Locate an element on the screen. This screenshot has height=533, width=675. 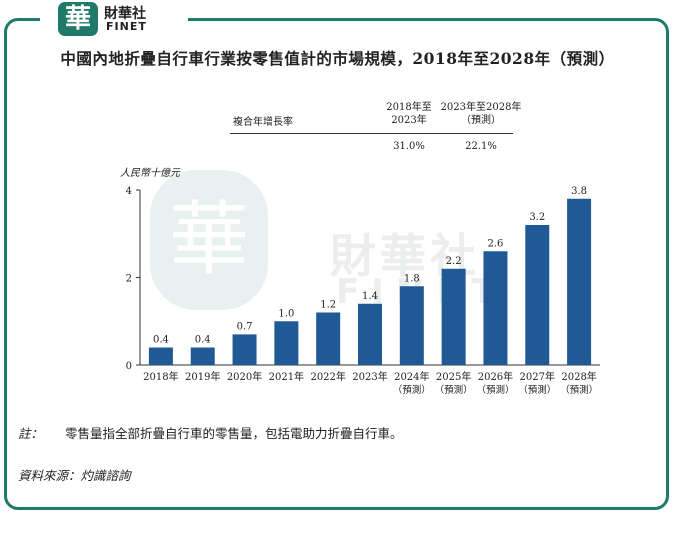
y-tick-label: 4 is located at coordinates (129, 191).